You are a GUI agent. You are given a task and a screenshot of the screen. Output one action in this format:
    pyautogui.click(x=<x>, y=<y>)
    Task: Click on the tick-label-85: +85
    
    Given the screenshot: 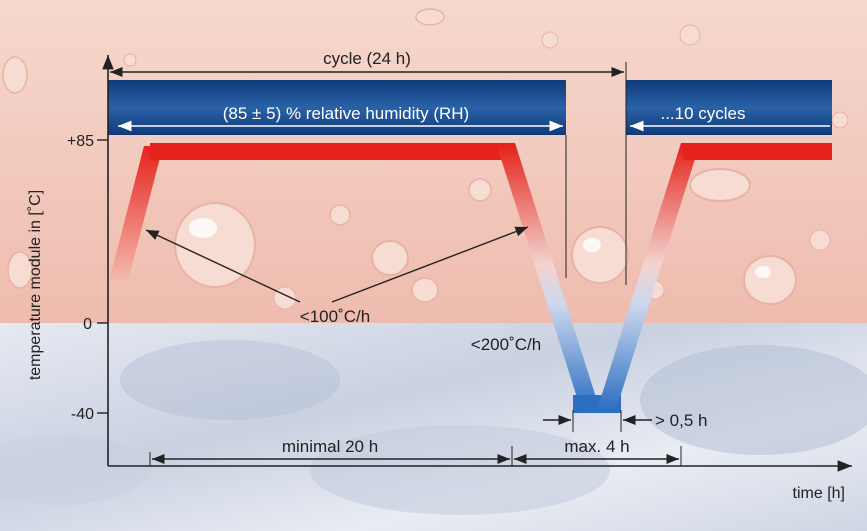 What is the action you would take?
    pyautogui.click(x=80, y=141)
    